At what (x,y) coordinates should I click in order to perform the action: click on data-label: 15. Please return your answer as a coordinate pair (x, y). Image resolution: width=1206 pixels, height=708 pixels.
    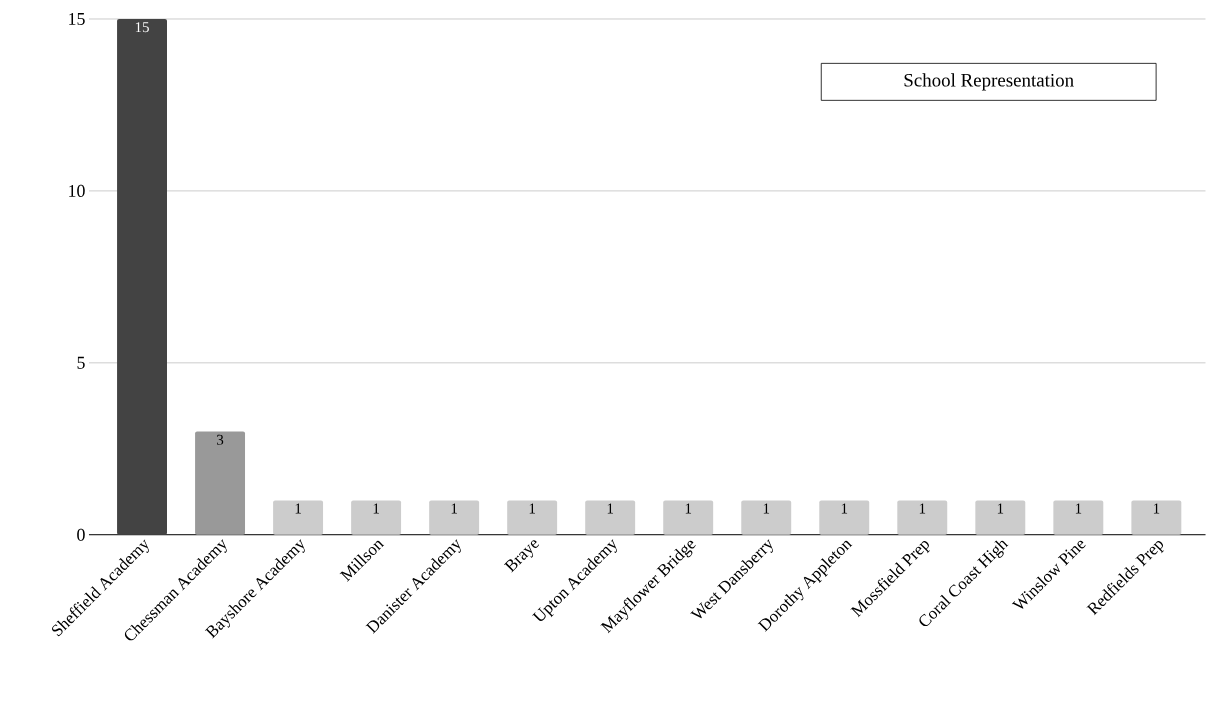
    Looking at the image, I should click on (142, 27).